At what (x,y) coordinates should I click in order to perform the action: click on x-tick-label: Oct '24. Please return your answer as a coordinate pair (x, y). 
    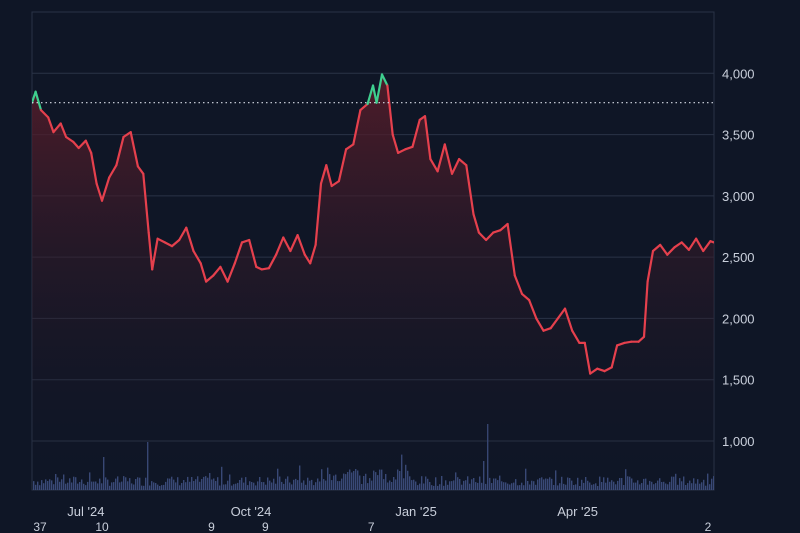
    Looking at the image, I should click on (251, 511).